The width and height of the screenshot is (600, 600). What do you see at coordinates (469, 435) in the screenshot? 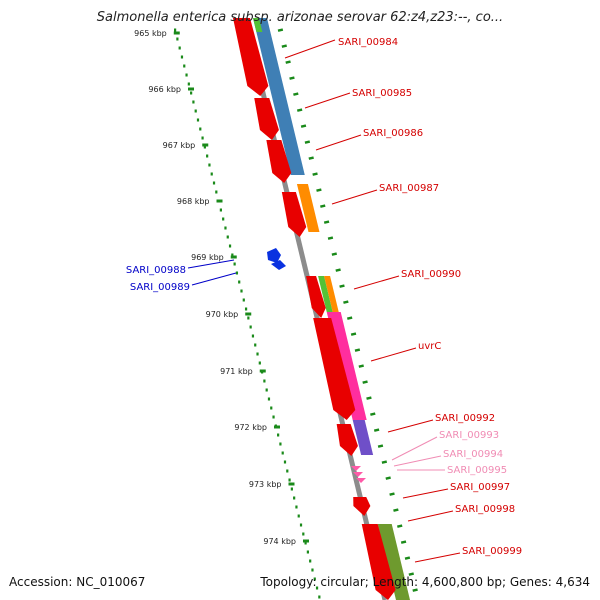
I see `gene-label: SARI_00993` at bounding box center [469, 435].